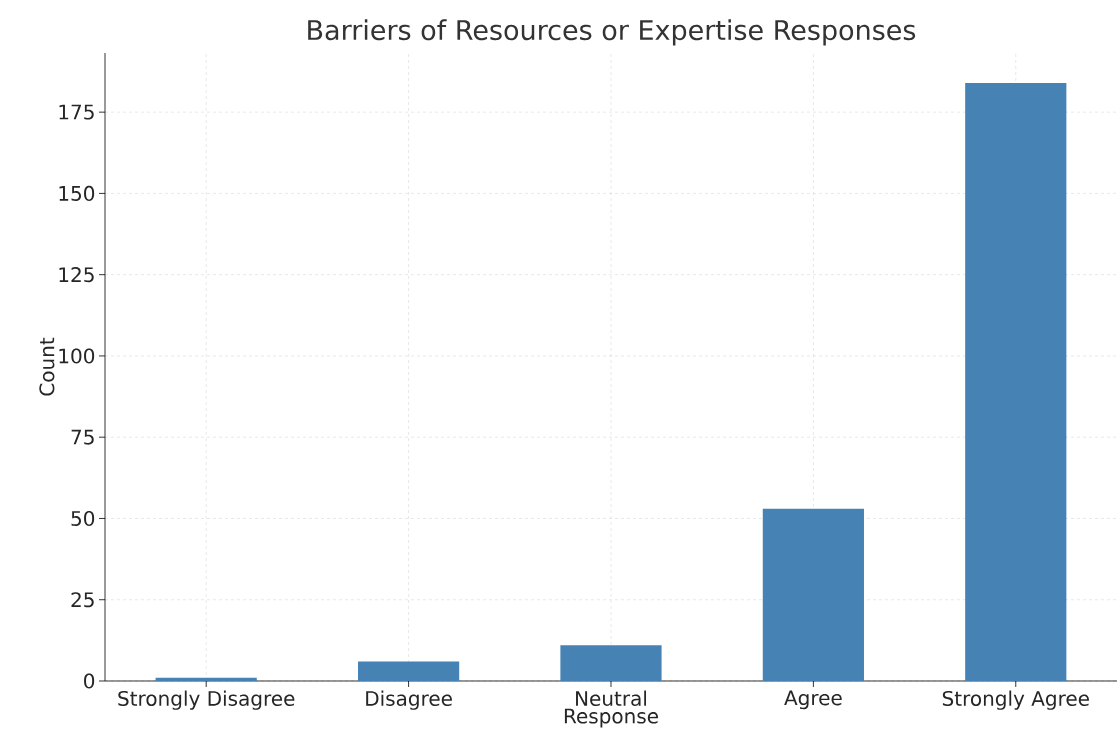 This screenshot has width=1120, height=751. Describe the element at coordinates (611, 718) in the screenshot. I see `x-axis-title: Response` at that location.